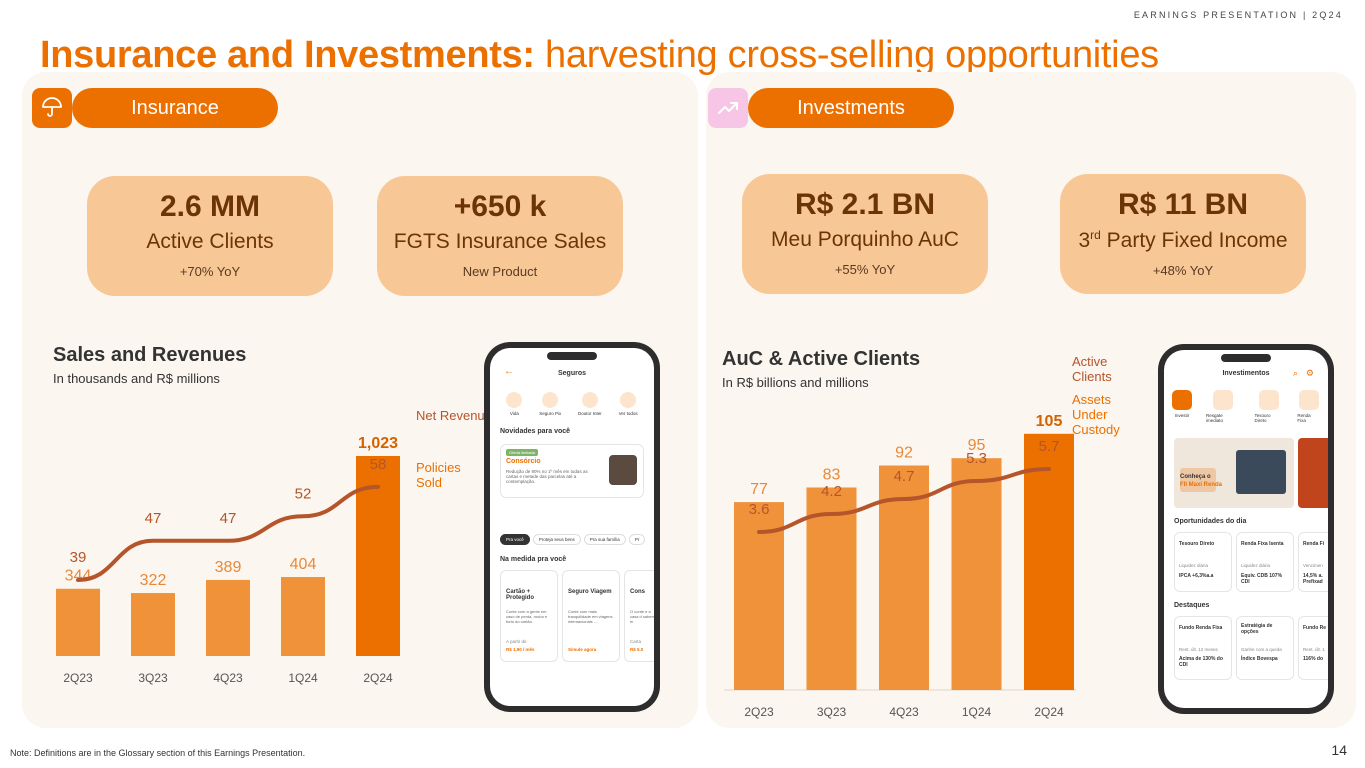 The height and width of the screenshot is (768, 1365). I want to click on line-value-label: 58, so click(378, 464).